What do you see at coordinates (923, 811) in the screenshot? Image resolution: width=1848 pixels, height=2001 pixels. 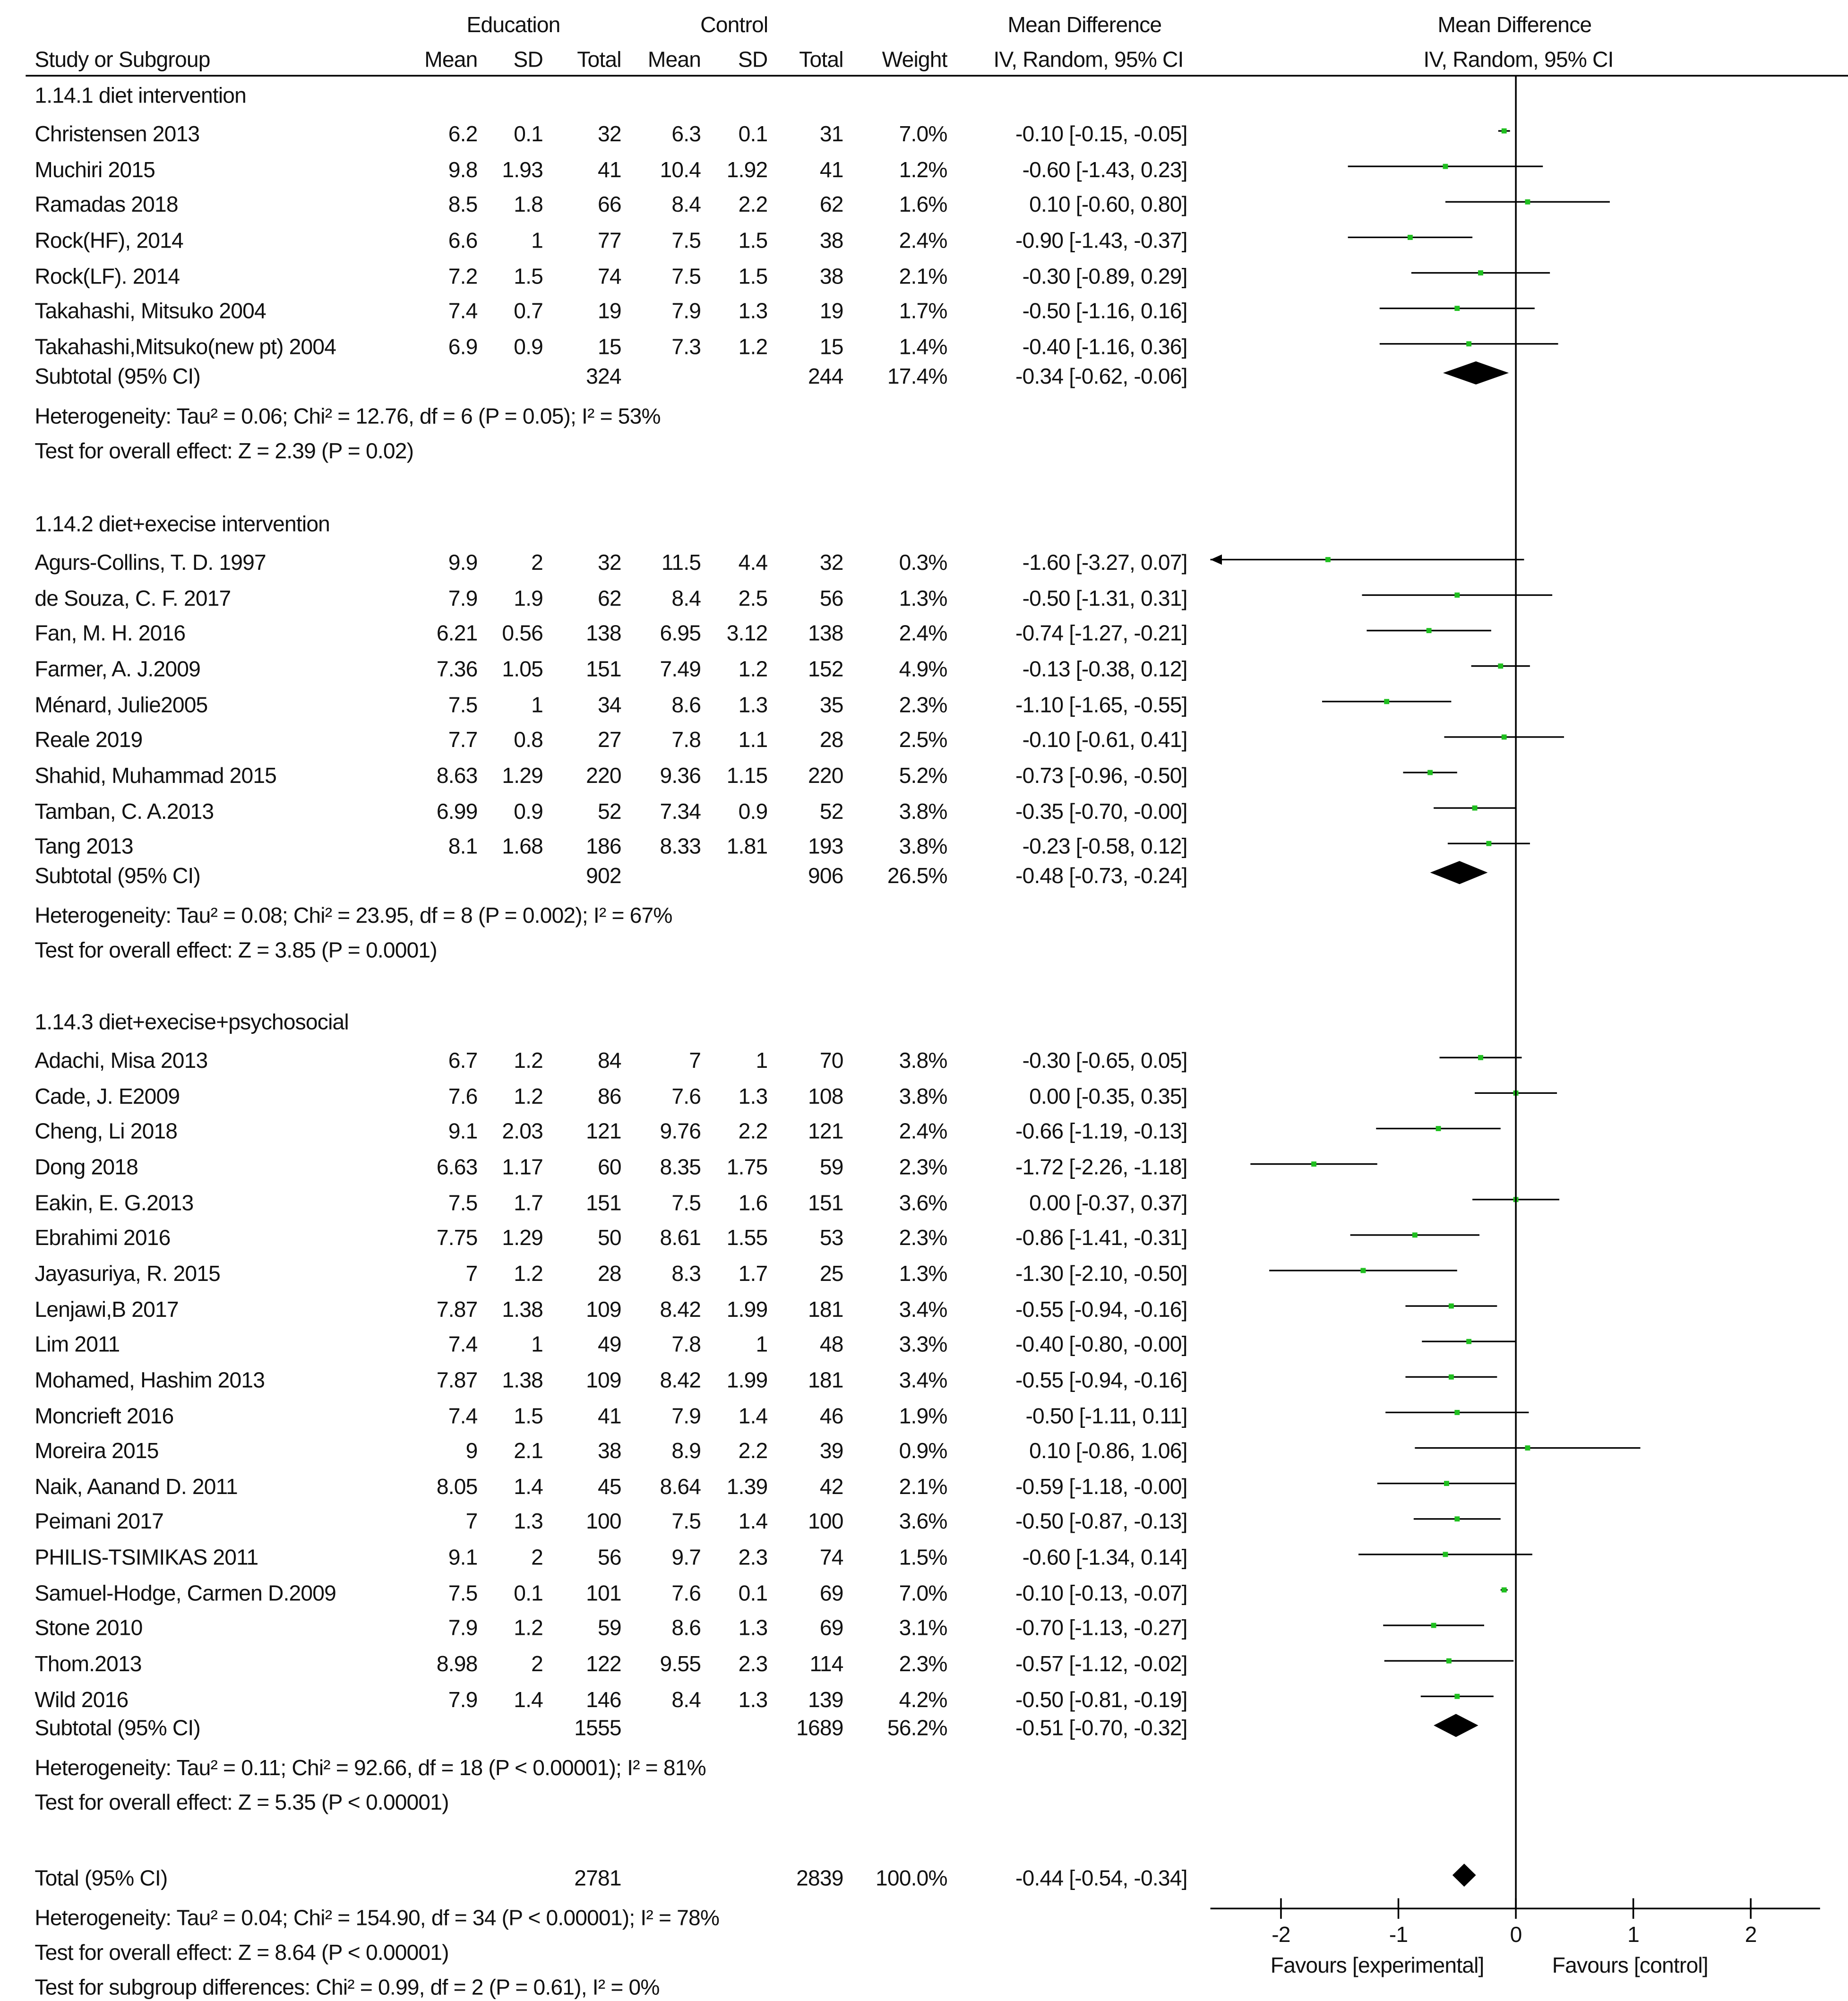 I see `study-weight: 3.8%` at bounding box center [923, 811].